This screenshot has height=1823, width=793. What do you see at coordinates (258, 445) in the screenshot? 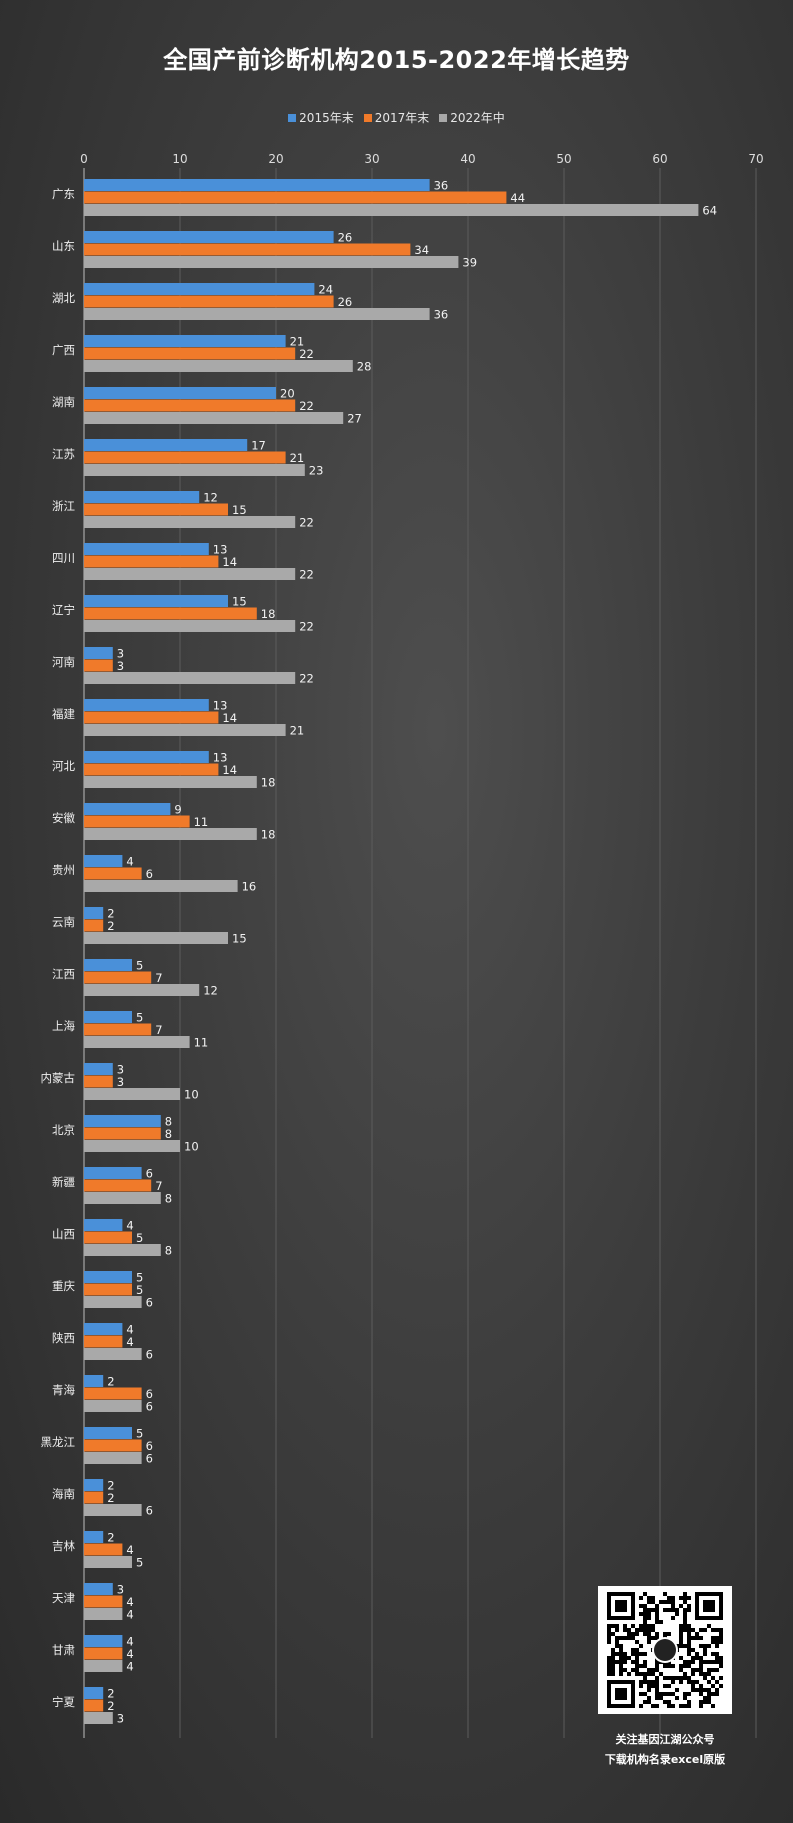
I see `data-label: 17` at bounding box center [258, 445].